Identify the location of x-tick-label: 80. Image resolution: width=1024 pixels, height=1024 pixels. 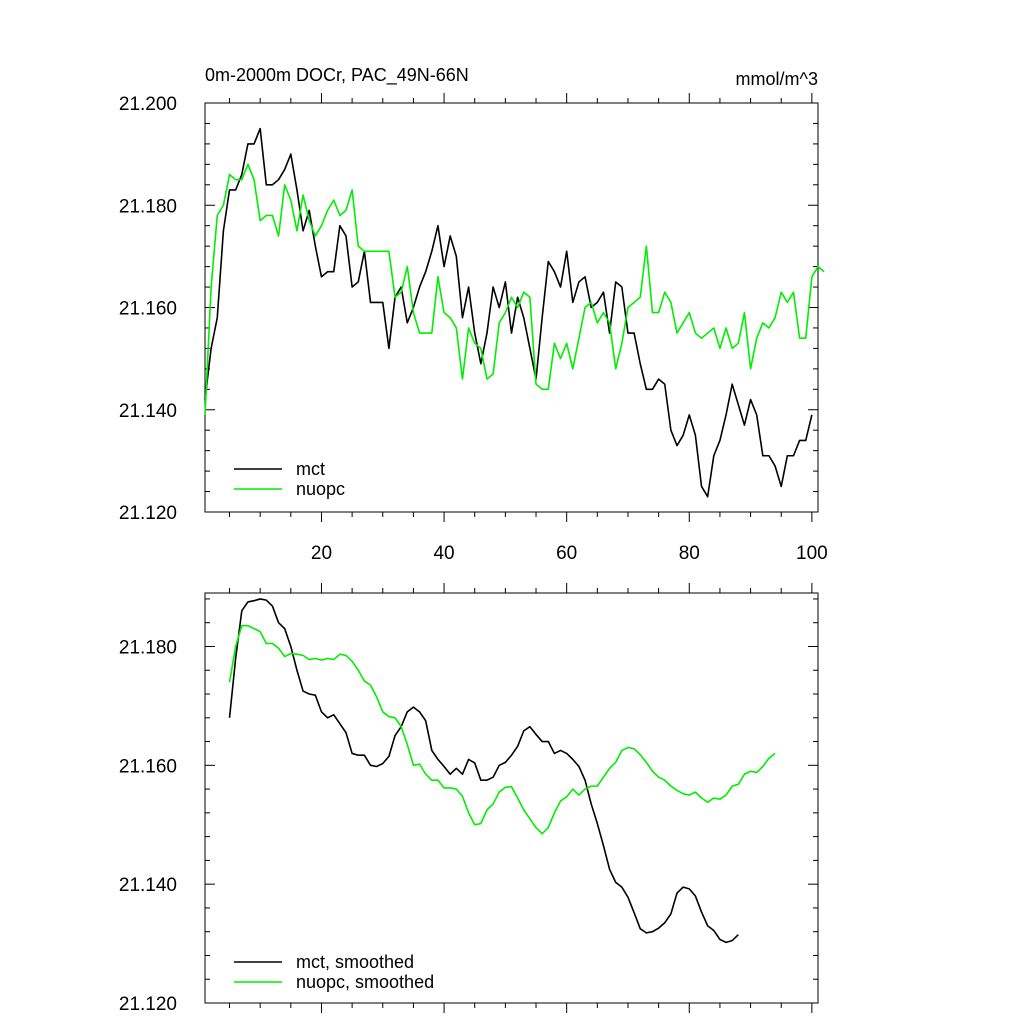
(689, 553).